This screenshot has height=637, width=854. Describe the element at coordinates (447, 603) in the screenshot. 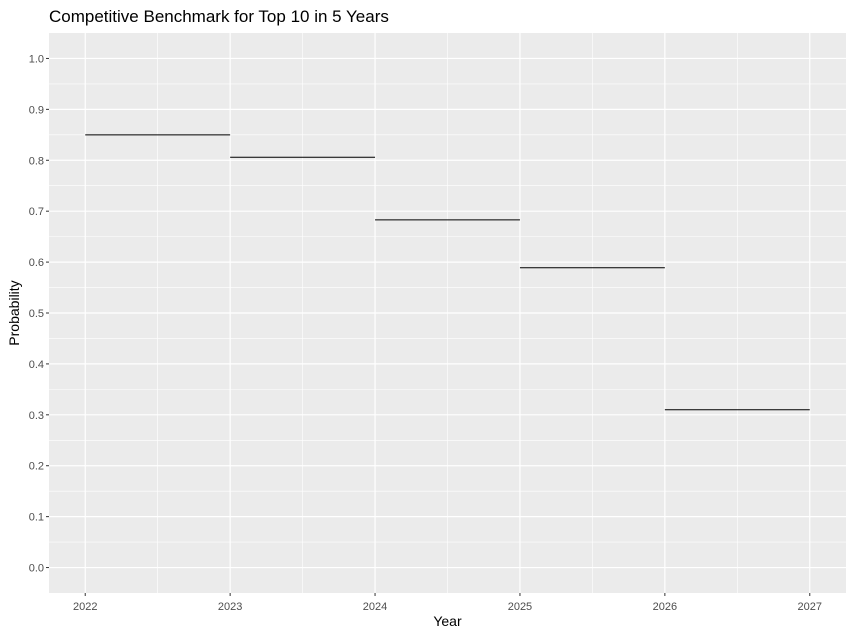

I see `x-axis: 2022 2023 2024 2025 2026 2027` at that location.